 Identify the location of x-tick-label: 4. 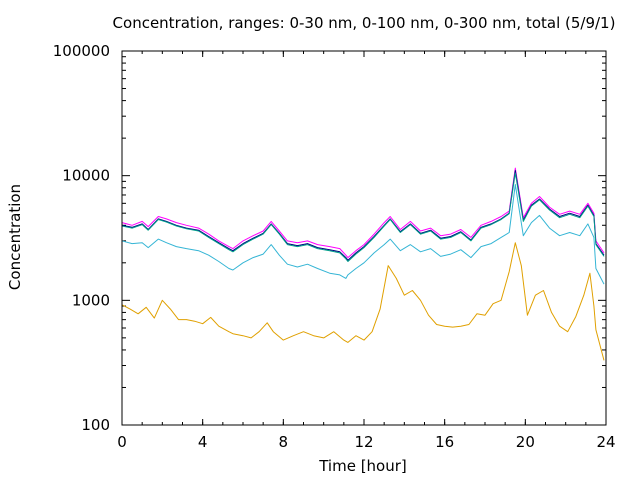
(203, 442).